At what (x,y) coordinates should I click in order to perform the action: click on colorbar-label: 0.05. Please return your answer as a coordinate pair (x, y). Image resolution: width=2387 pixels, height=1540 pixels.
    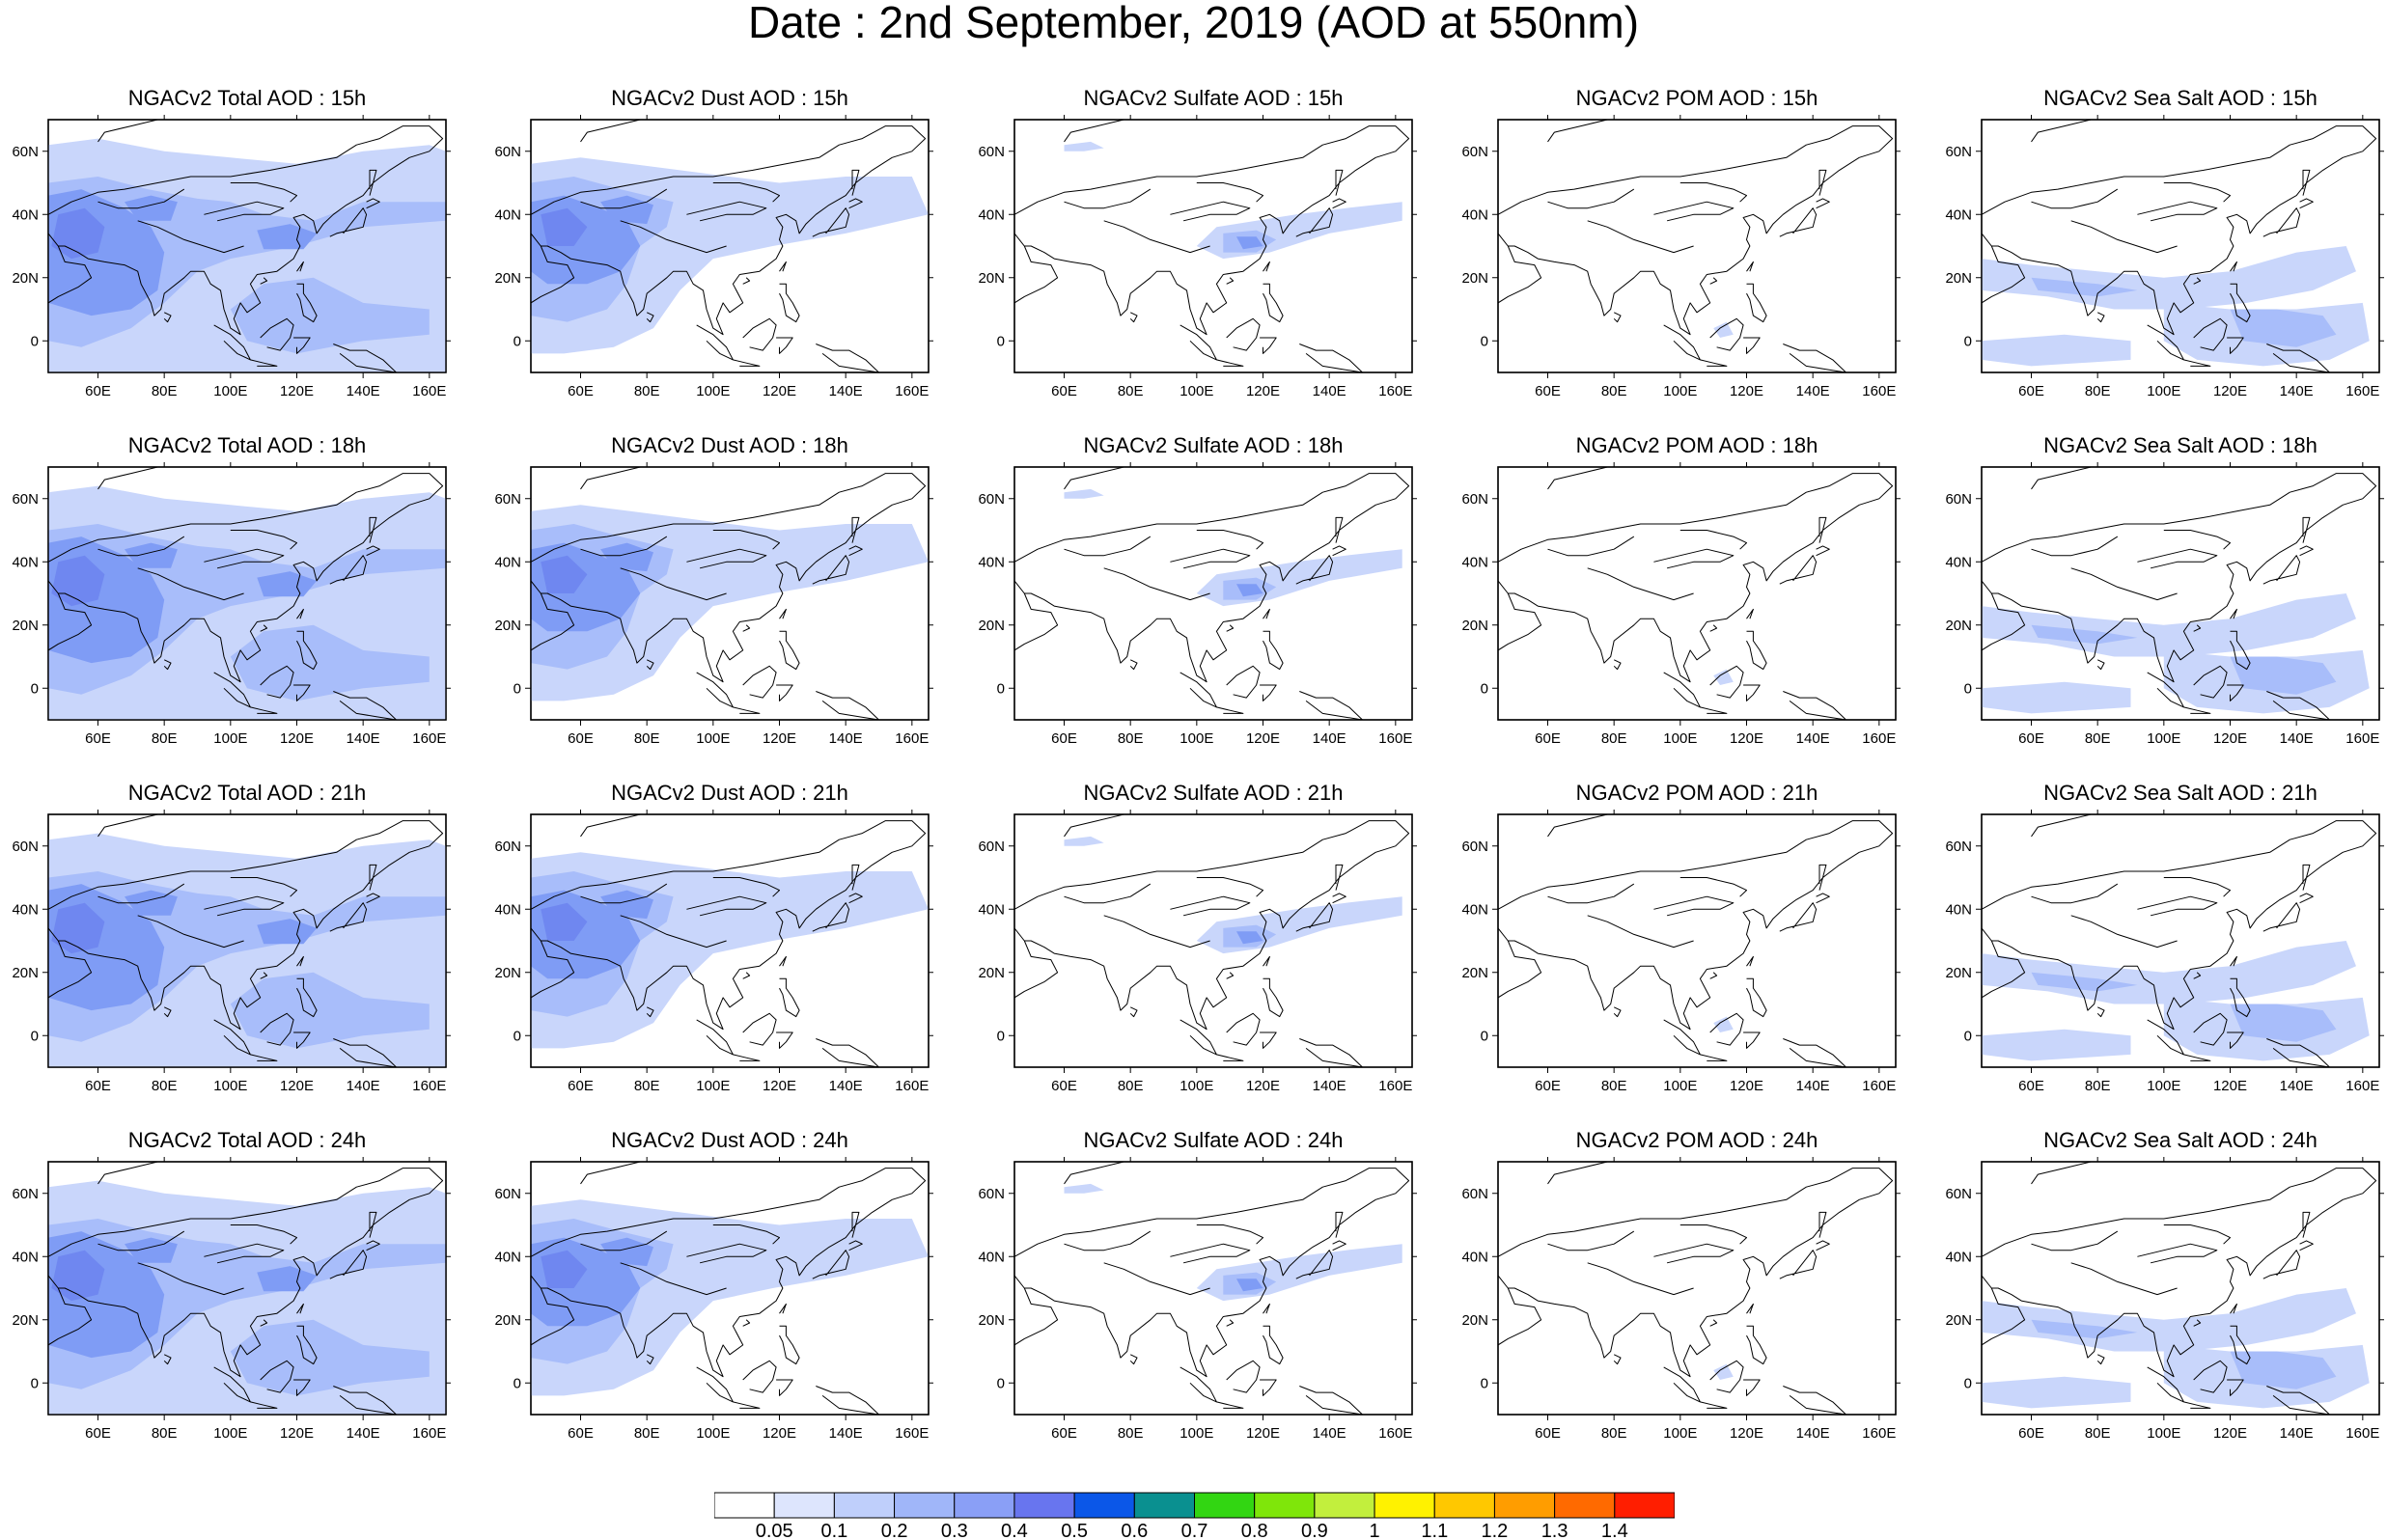
    Looking at the image, I should click on (774, 1530).